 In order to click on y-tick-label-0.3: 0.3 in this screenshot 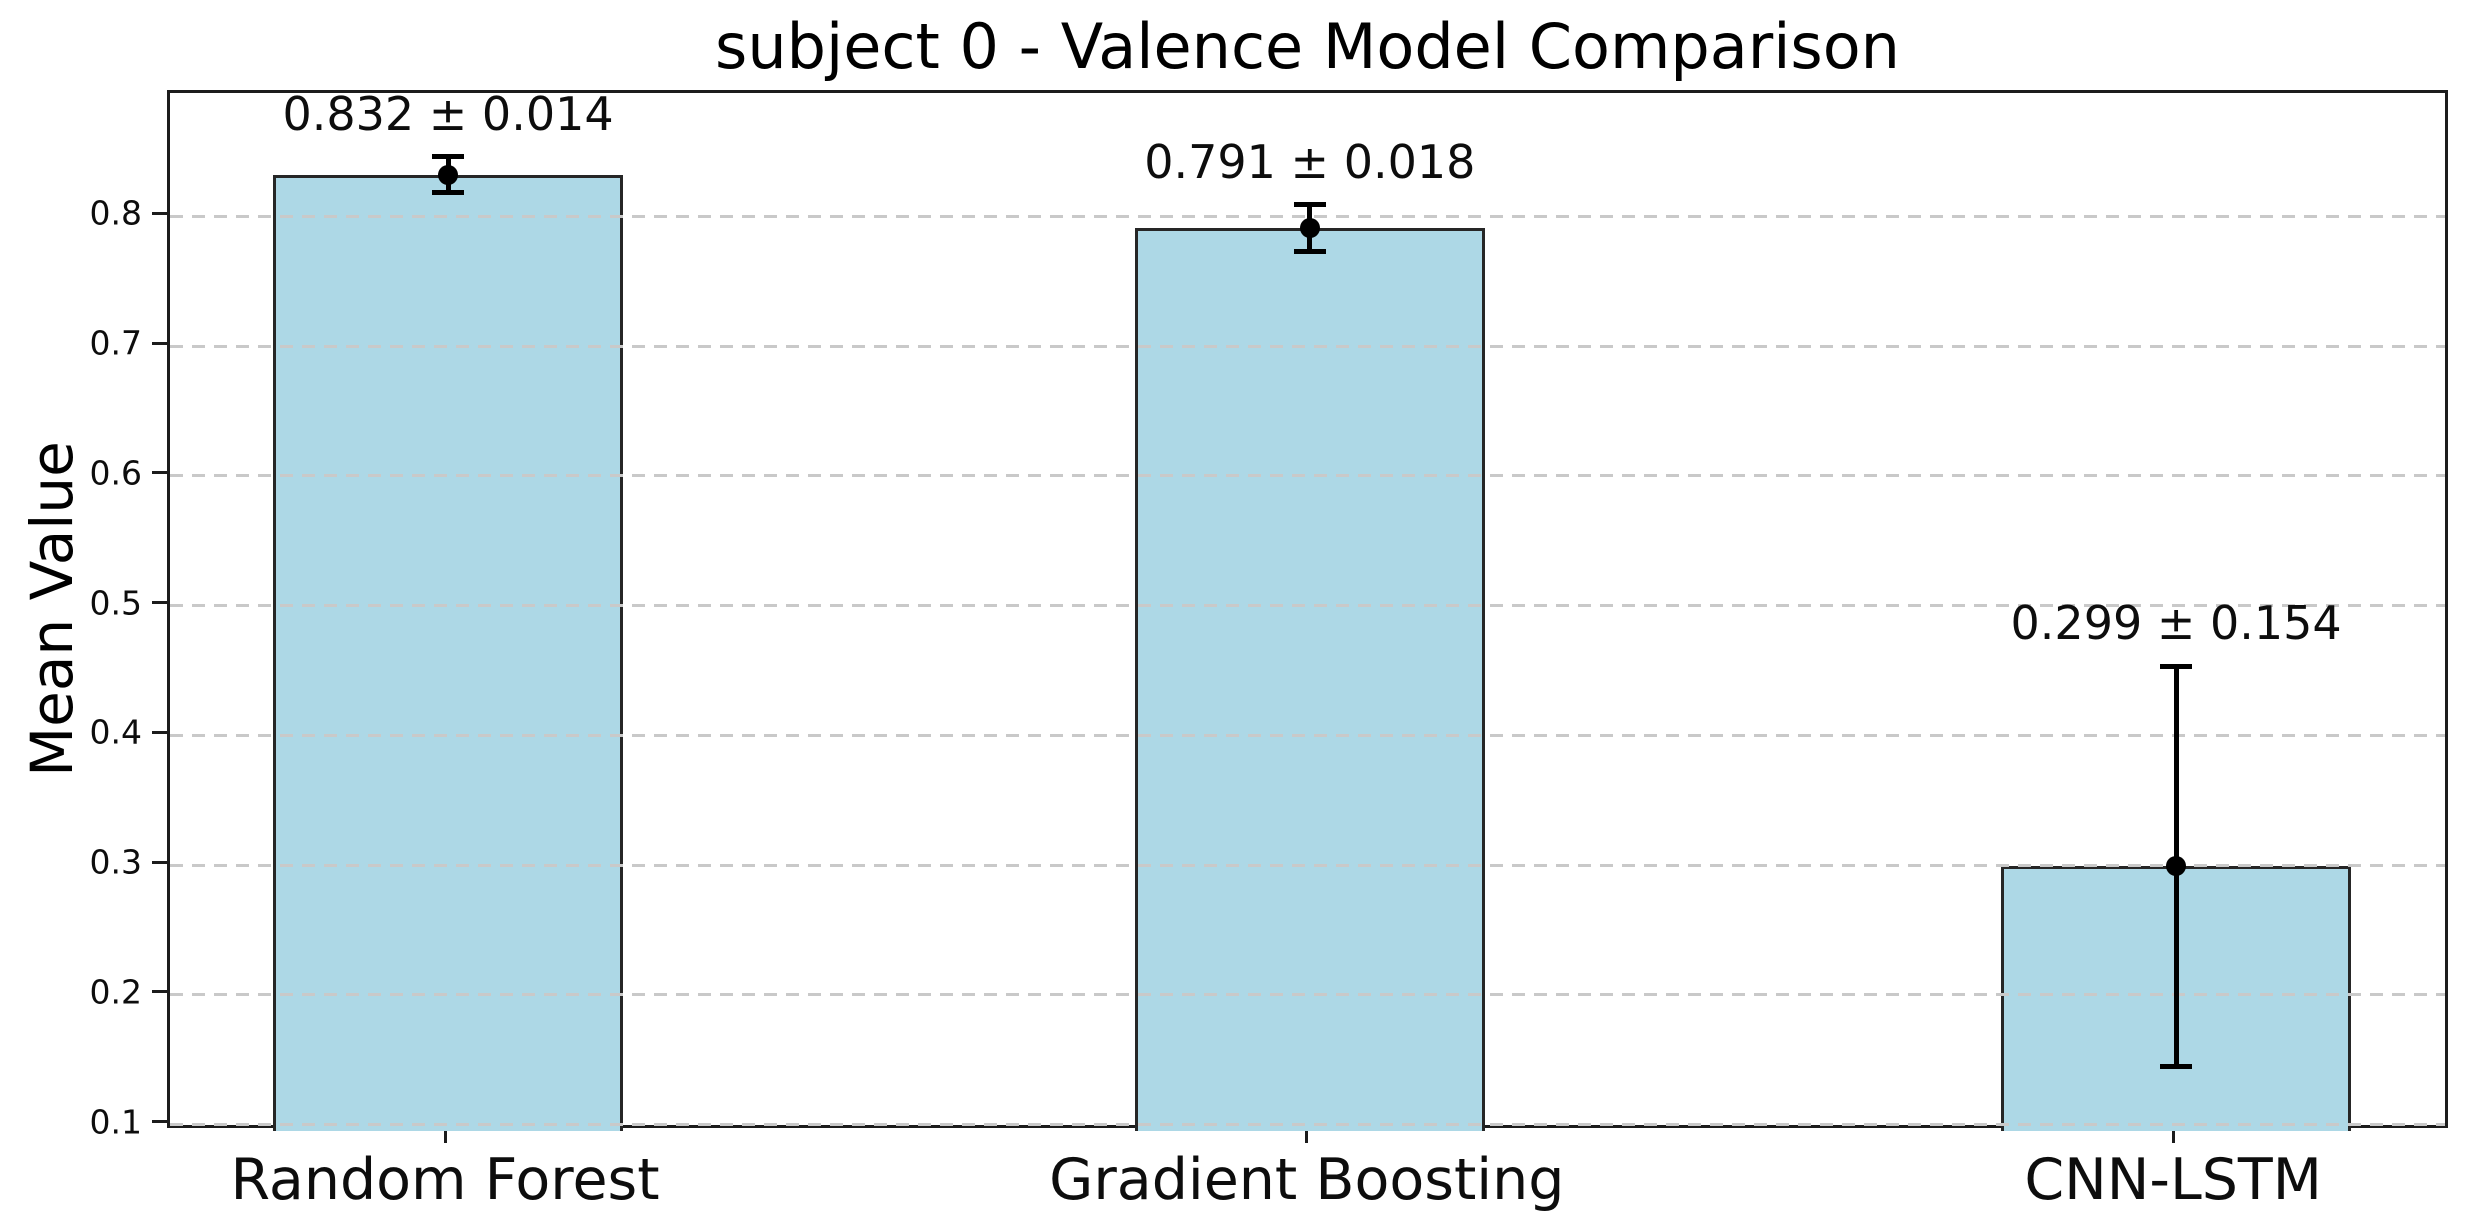, I will do `click(115, 862)`.